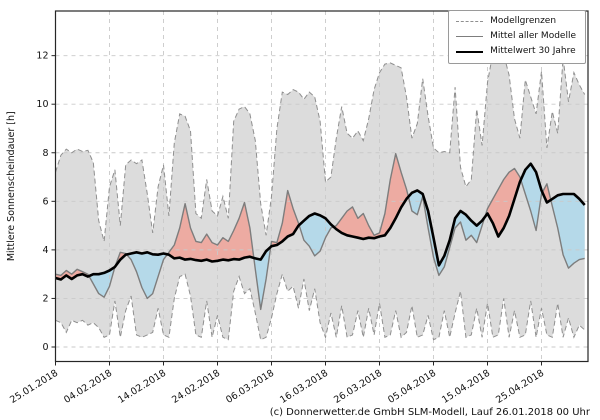 This screenshot has height=420, width=600. What do you see at coordinates (45, 201) in the screenshot?
I see `y-tick-label: 6` at bounding box center [45, 201].